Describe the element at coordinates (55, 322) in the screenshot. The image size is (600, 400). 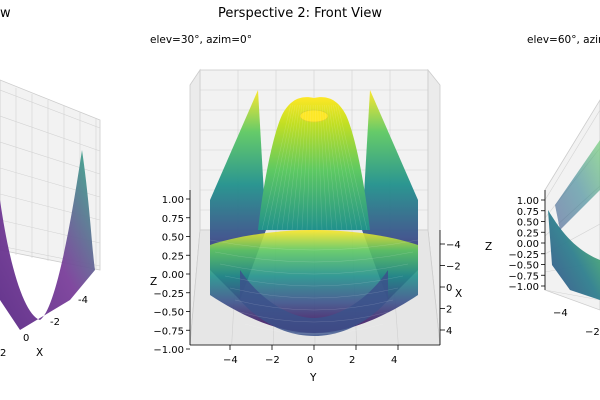
I see `left-x-tick-1: -2` at that location.